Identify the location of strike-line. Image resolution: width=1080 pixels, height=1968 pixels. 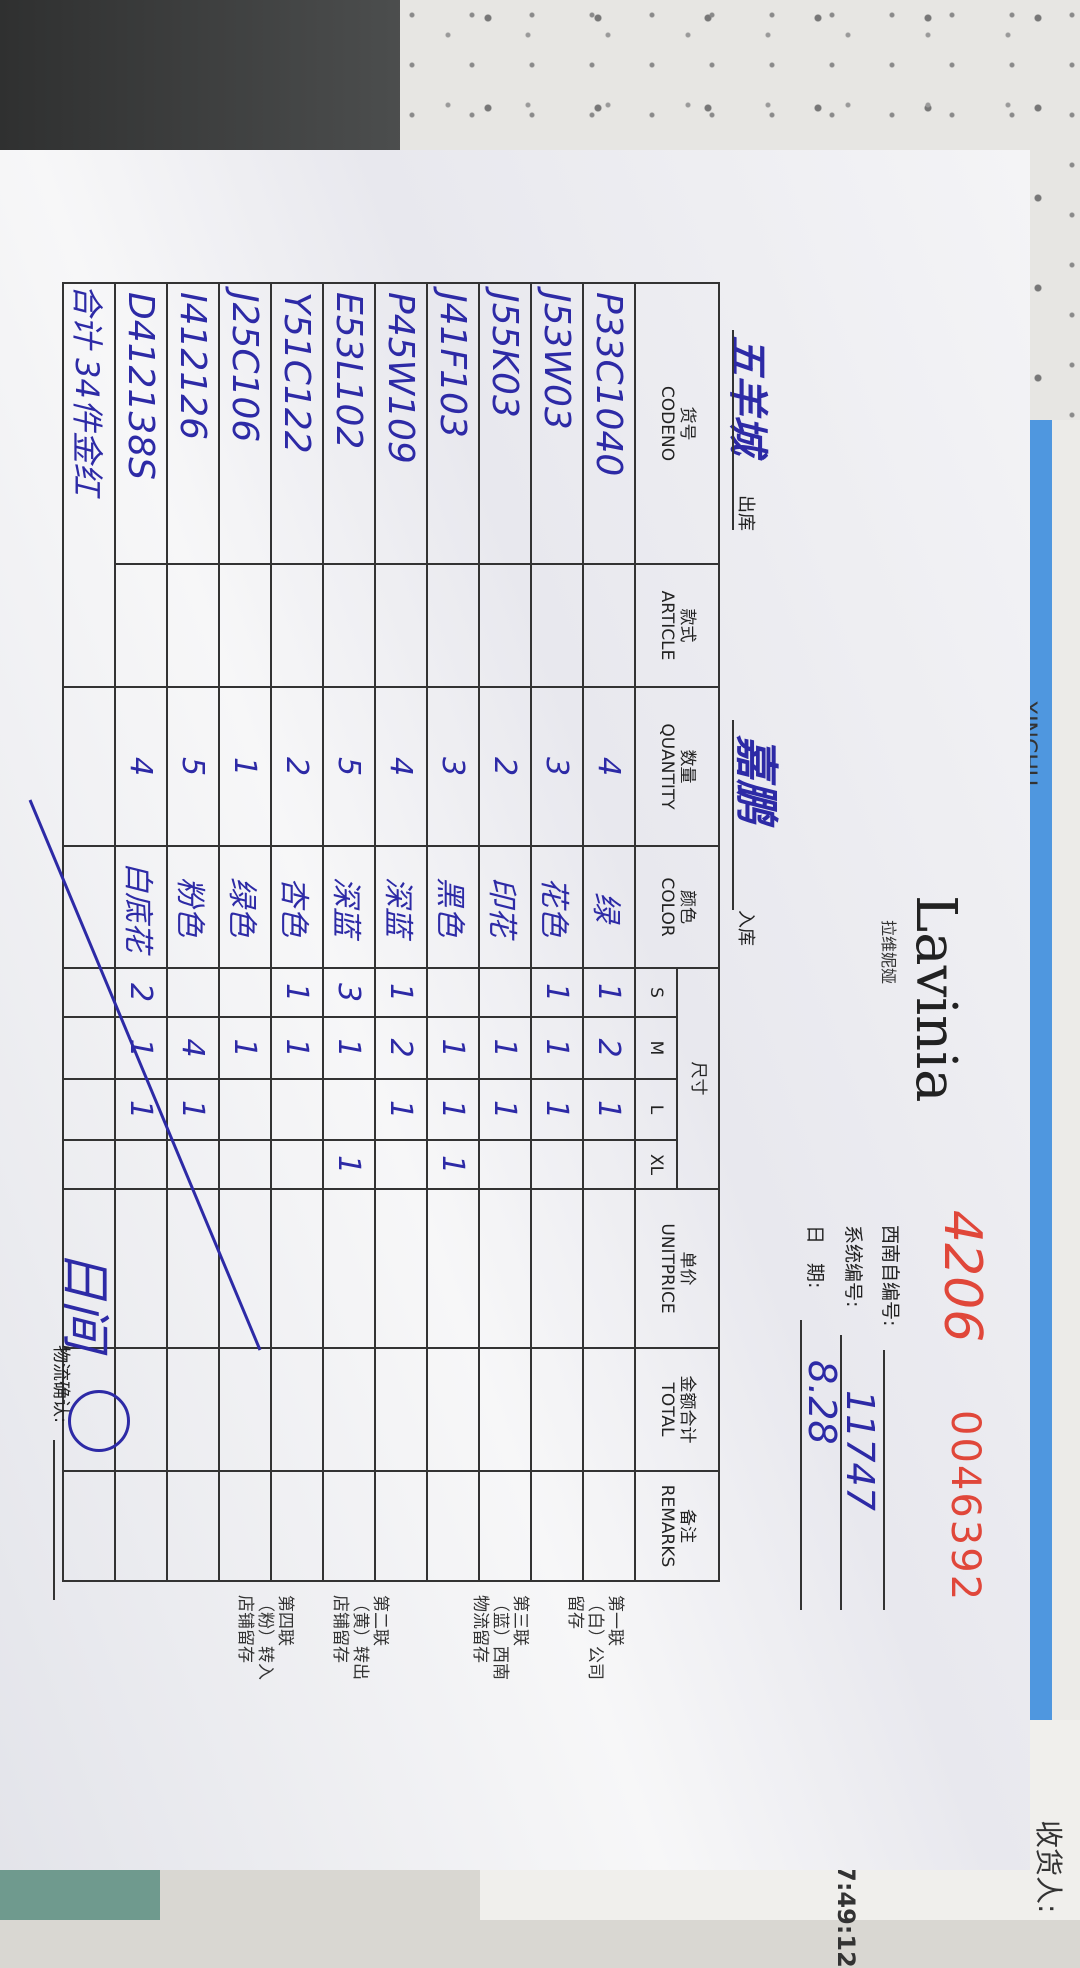
(145, 1075).